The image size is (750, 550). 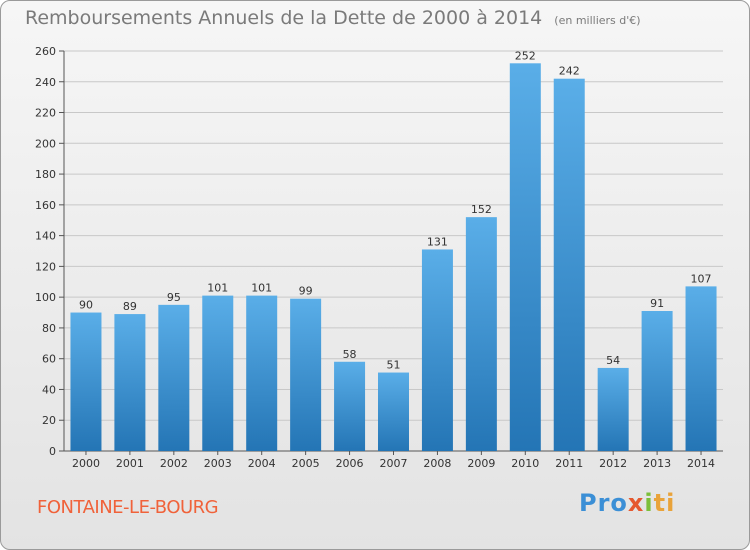 I want to click on chart-subtitle: (en milliers d'€), so click(x=597, y=20).